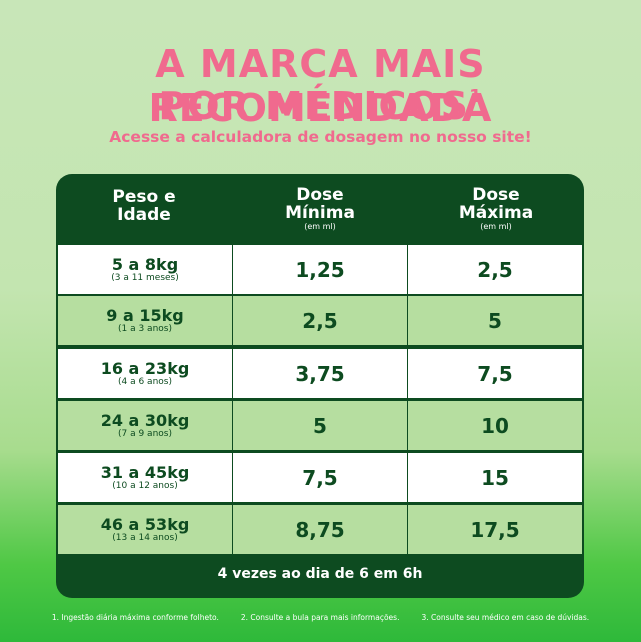 The width and height of the screenshot is (641, 642). I want to click on header-max-dose-label: Dose Máxima, so click(496, 204).